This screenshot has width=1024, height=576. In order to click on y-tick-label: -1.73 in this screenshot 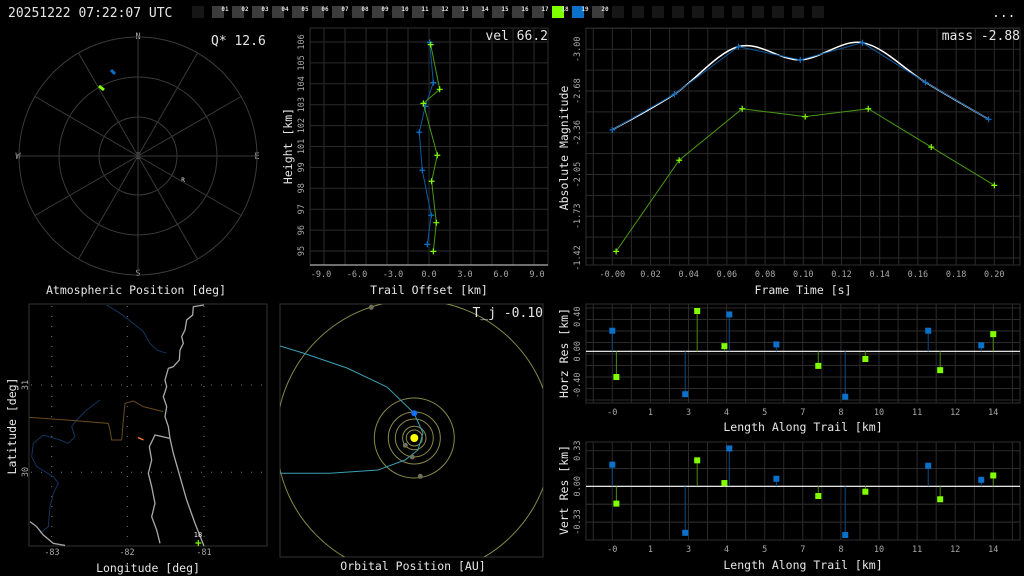, I will do `click(578, 216)`.